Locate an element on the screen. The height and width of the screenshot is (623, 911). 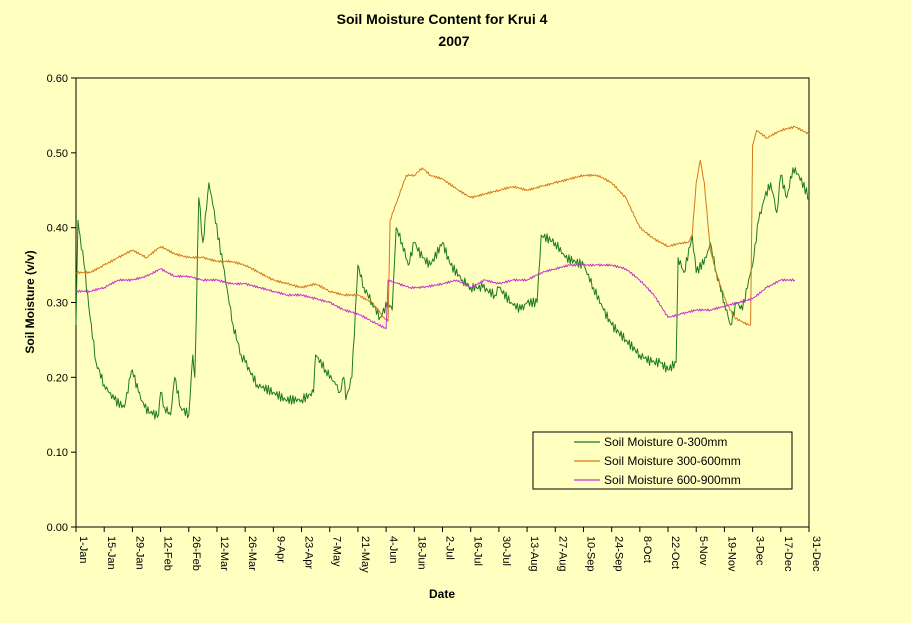
legend-label: Soil Moisture 0-300mm is located at coordinates (665, 442).